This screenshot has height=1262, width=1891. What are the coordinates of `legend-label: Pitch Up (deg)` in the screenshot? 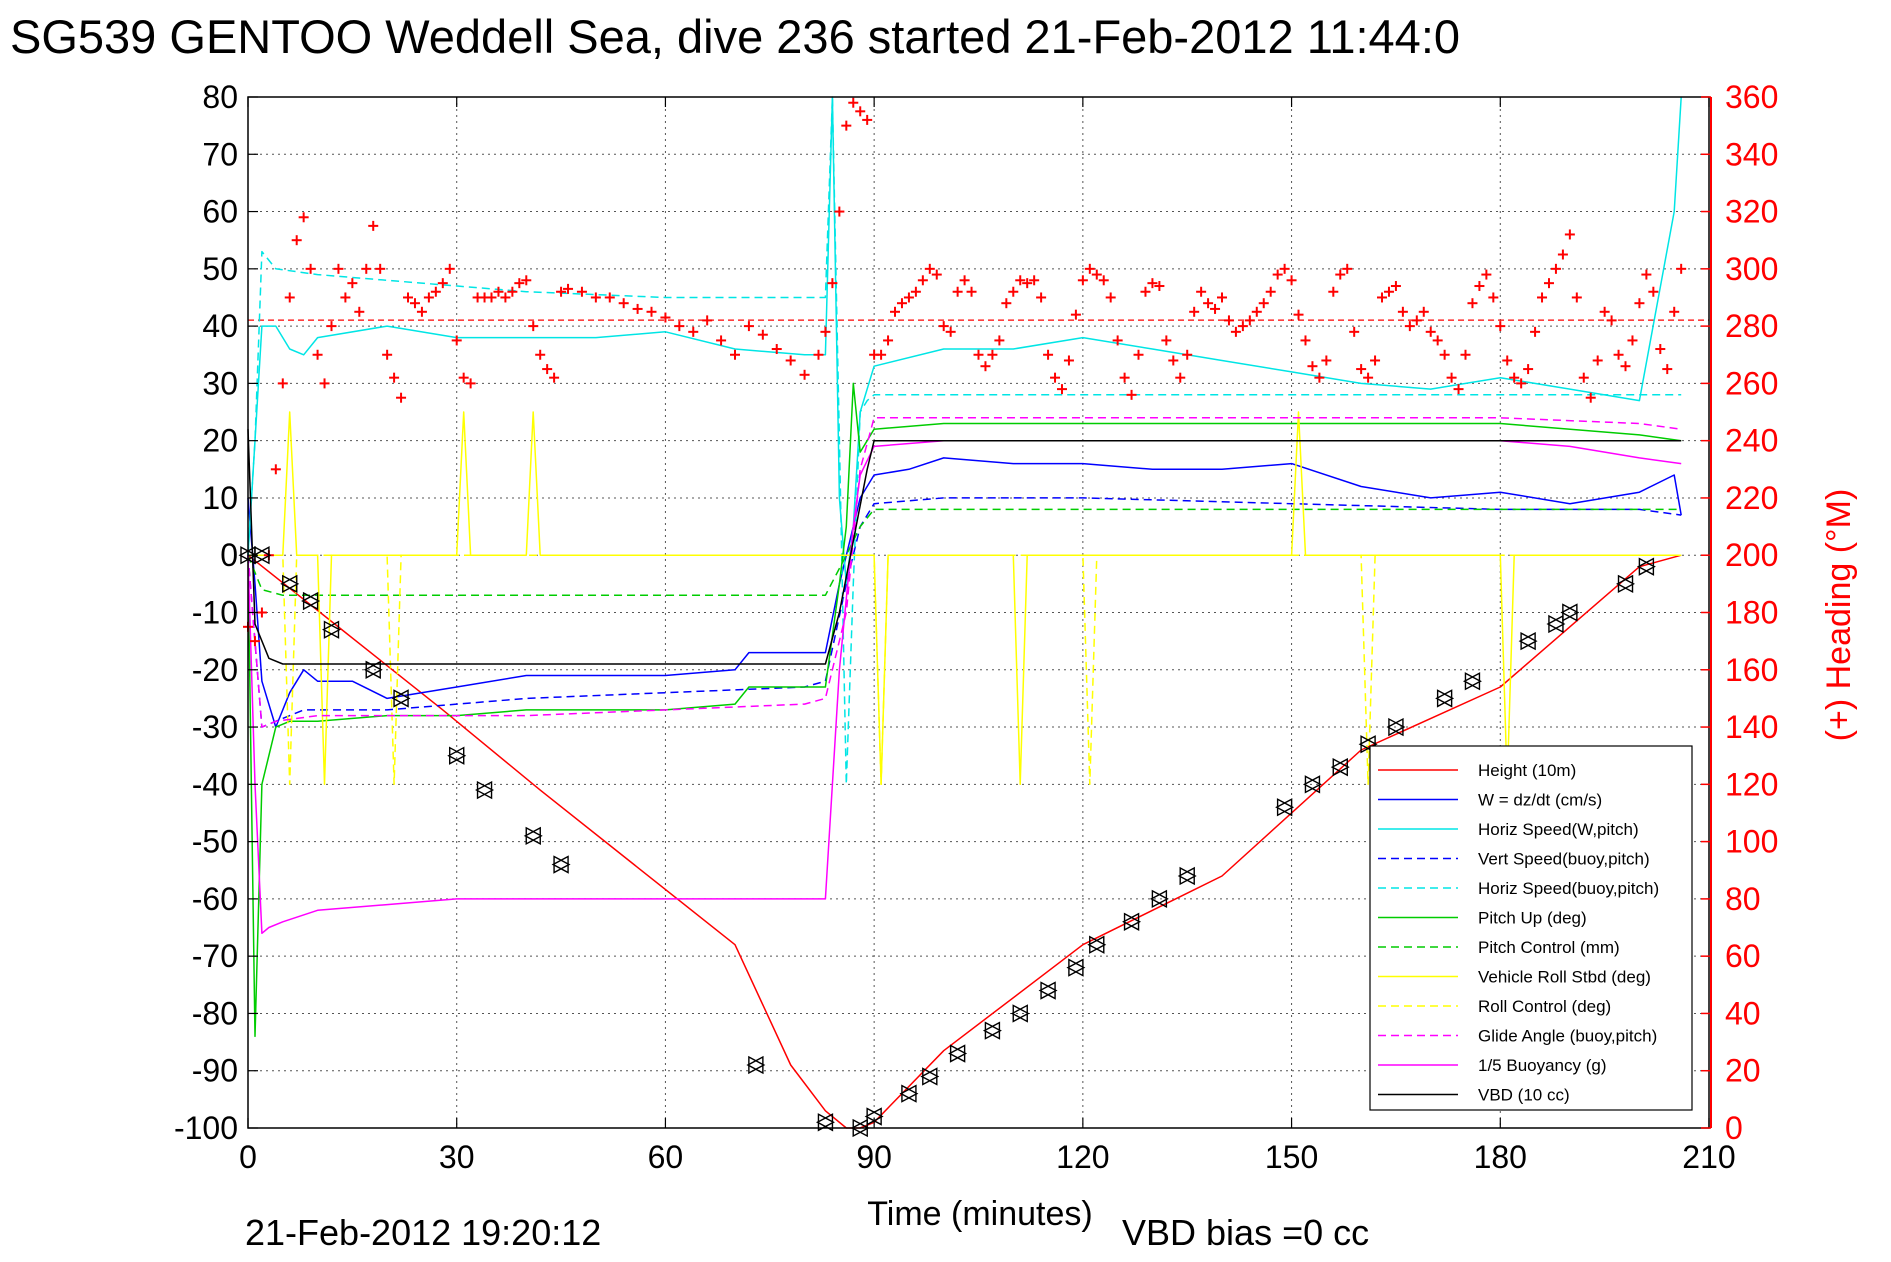 It's located at (1532, 918).